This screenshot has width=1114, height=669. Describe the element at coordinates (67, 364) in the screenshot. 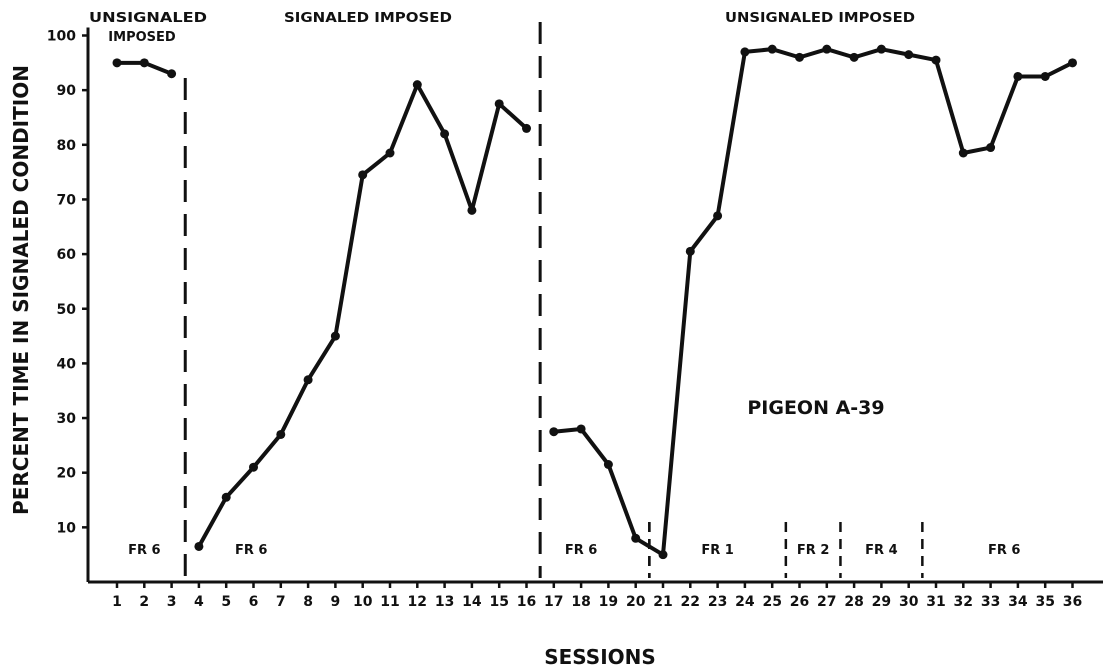

I see `y-tick-label: 40` at that location.